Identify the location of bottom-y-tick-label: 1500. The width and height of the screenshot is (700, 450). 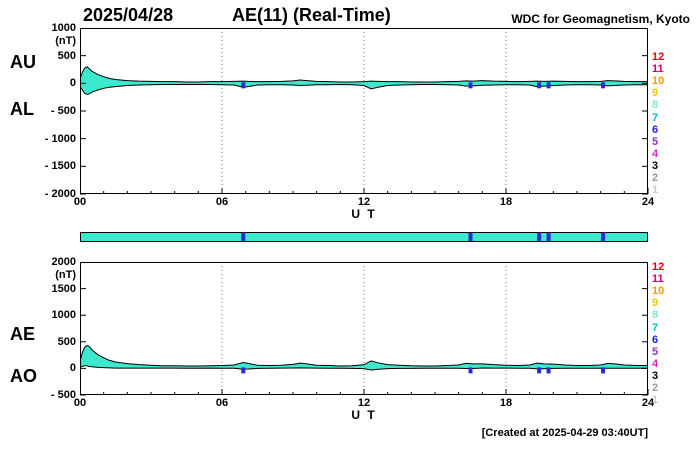
(63, 288).